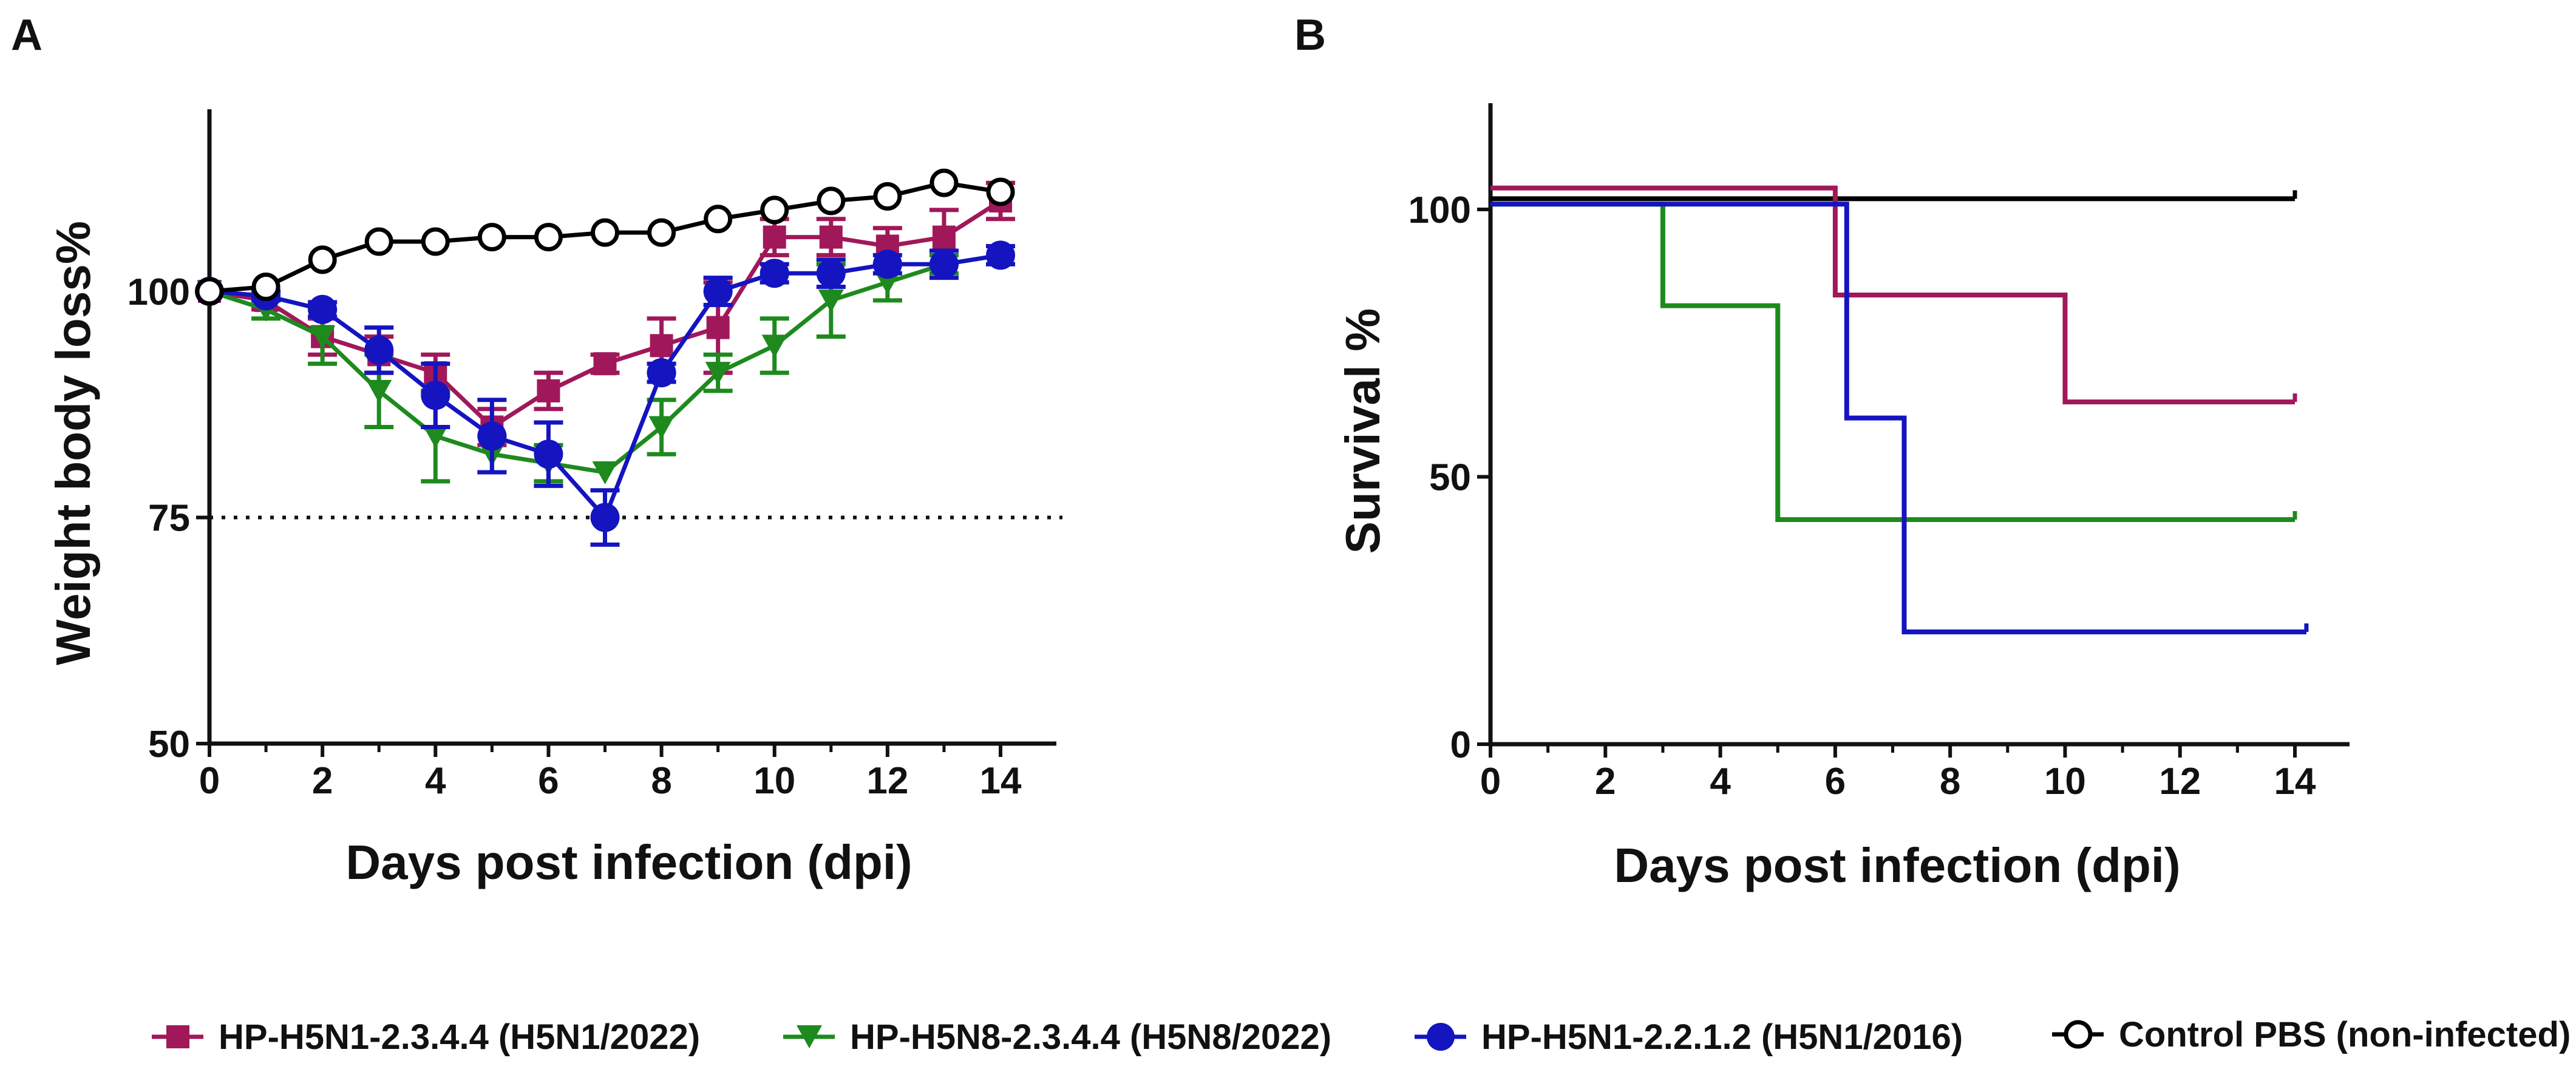 The width and height of the screenshot is (2576, 1072). What do you see at coordinates (169, 519) in the screenshot?
I see `y-tick-label: 75` at bounding box center [169, 519].